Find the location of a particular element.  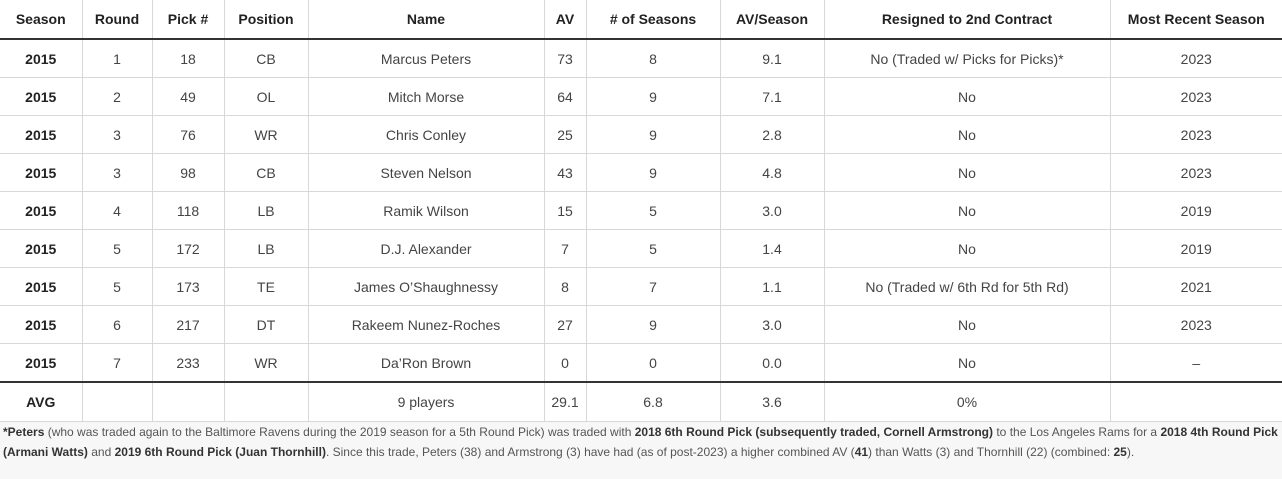

cell-resigned: No (Traded w/ 6th Rd for 5th Rd) is located at coordinates (967, 286).